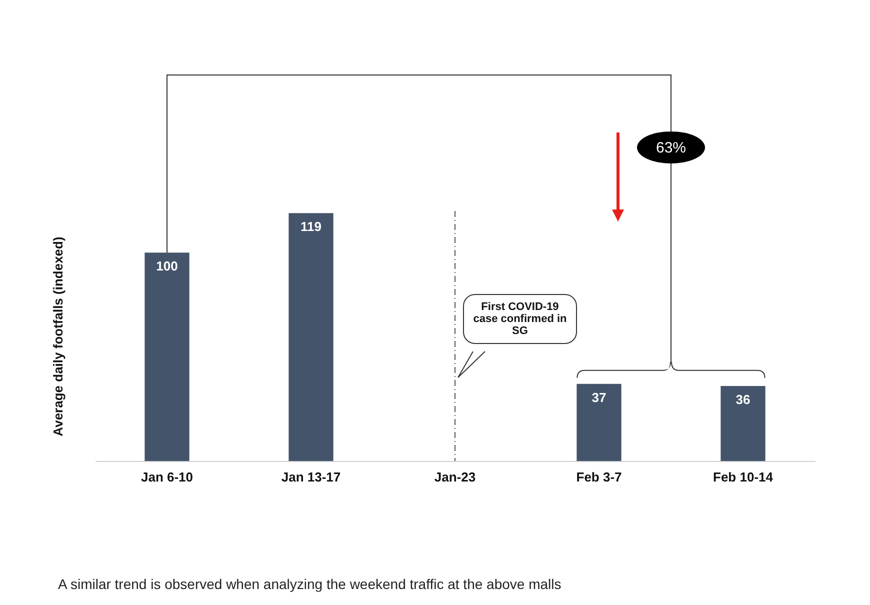 This screenshot has width=870, height=605. What do you see at coordinates (599, 477) in the screenshot?
I see `x-tick-label: Feb 3-7` at bounding box center [599, 477].